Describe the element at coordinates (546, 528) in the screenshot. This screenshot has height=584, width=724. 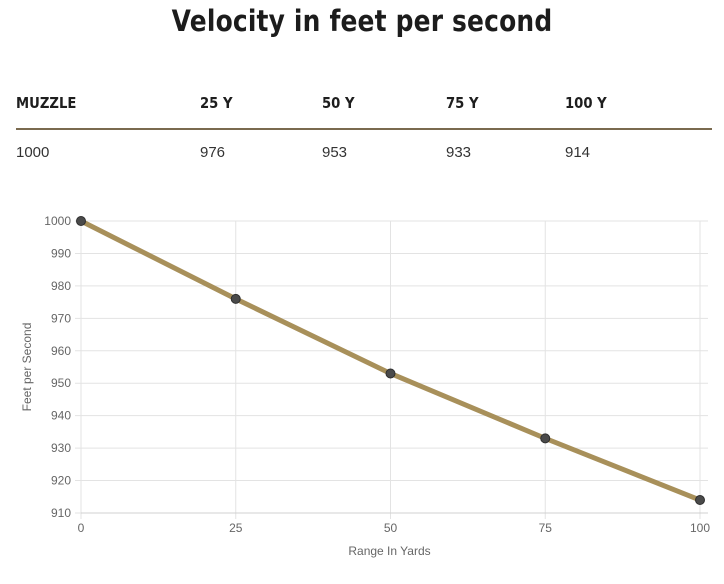
I see `x-tick-label: 75` at that location.